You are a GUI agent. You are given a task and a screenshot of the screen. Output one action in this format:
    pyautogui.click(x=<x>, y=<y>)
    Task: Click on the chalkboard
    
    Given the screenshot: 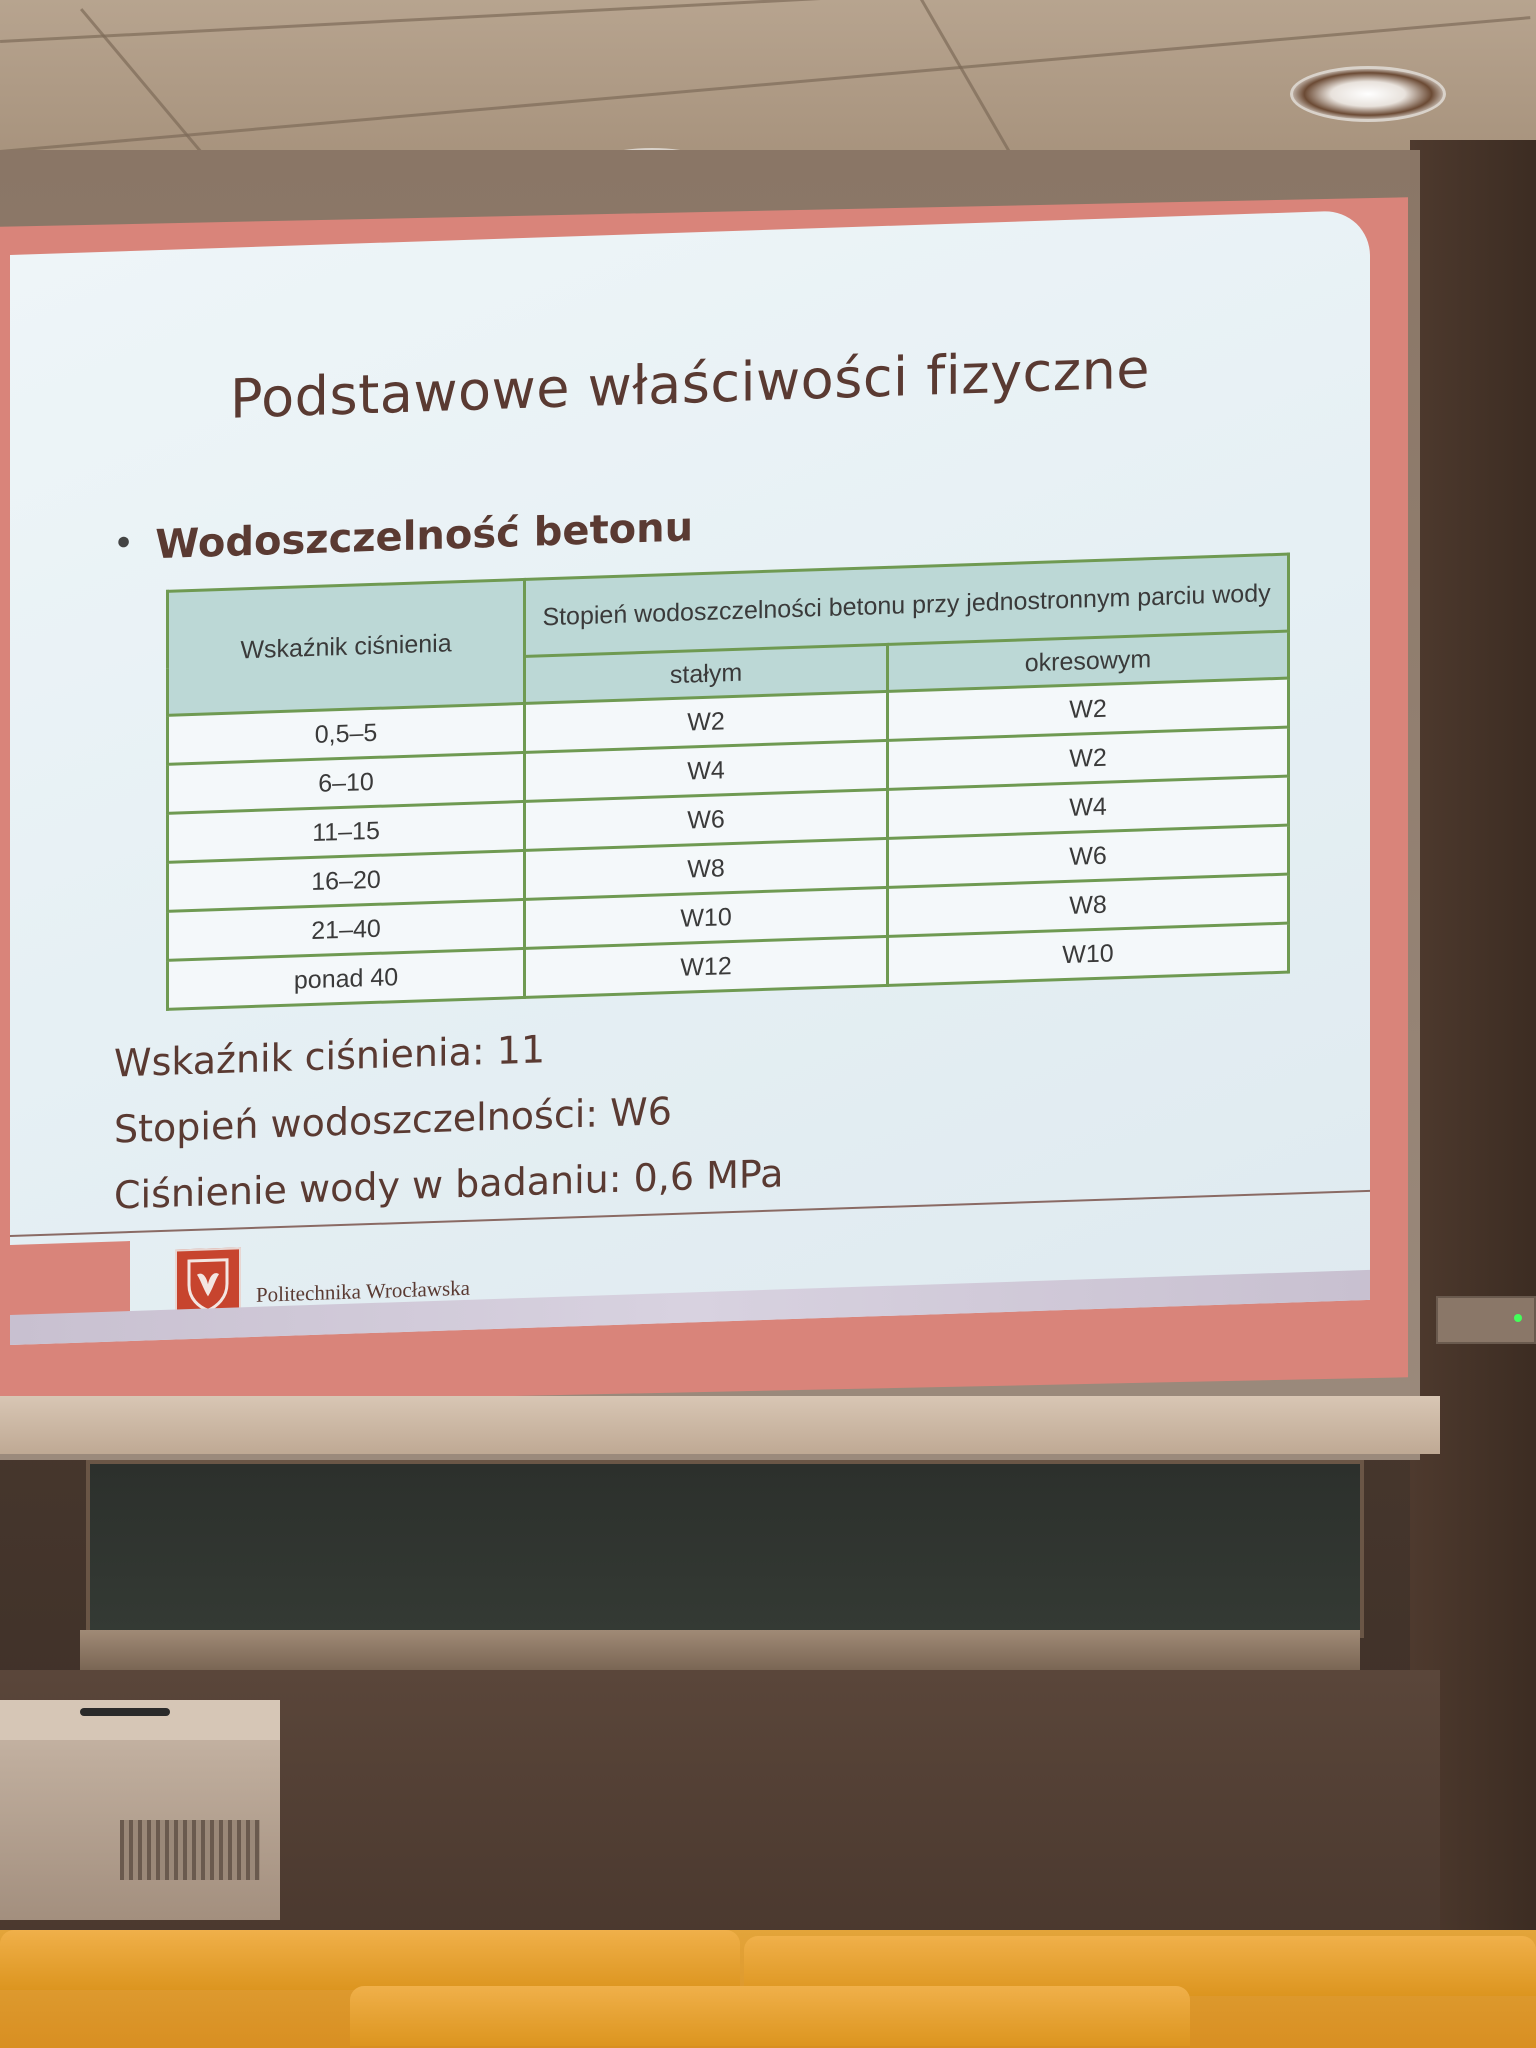 What is the action you would take?
    pyautogui.click(x=725, y=1549)
    